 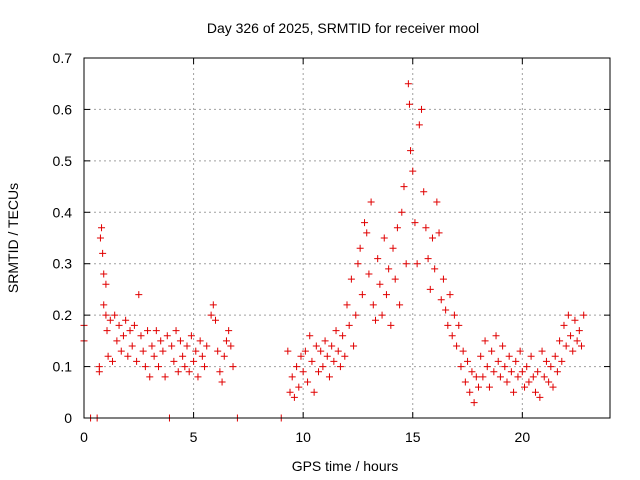 What do you see at coordinates (63, 264) in the screenshot?
I see `y-tick-label: 0.3` at bounding box center [63, 264].